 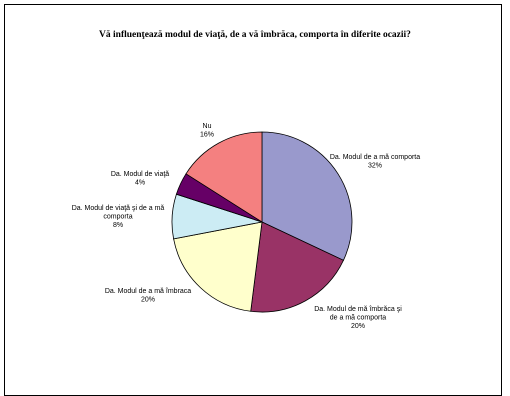 I want to click on slice-label: Da. Modul de a mă îmbraca 20%, so click(x=148, y=296).